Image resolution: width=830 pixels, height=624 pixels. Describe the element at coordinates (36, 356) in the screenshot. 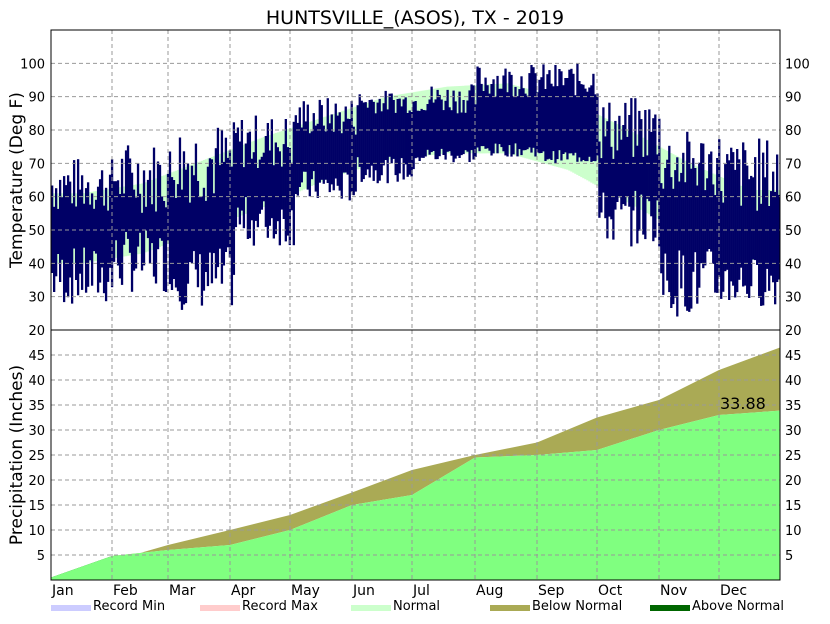

I see `precip-tick-left: 45` at that location.